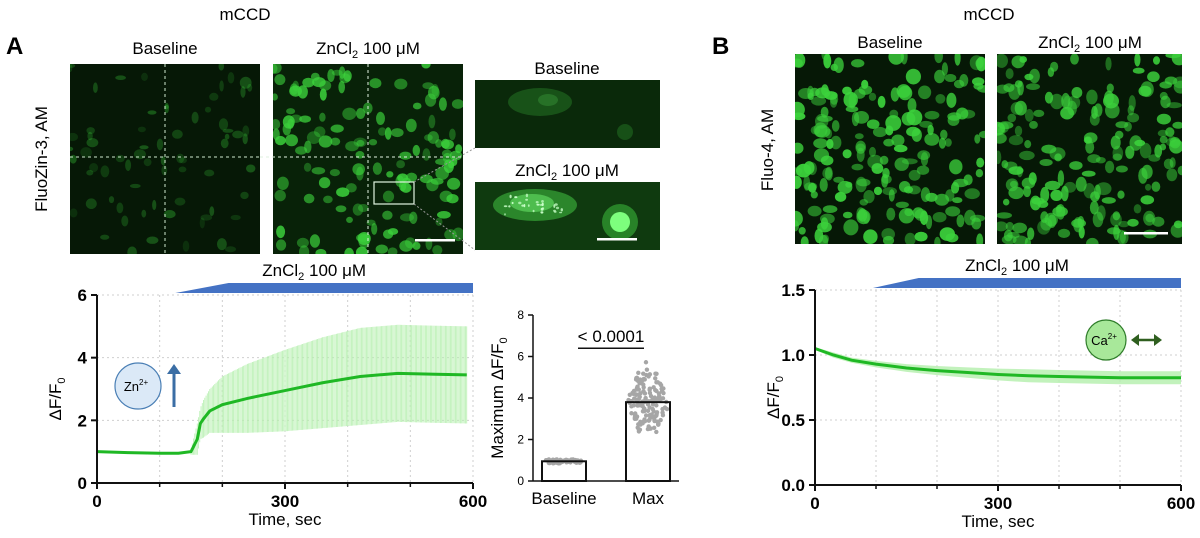  Describe the element at coordinates (1181, 503) in the screenshot. I see `x-tick-label: 600` at that location.